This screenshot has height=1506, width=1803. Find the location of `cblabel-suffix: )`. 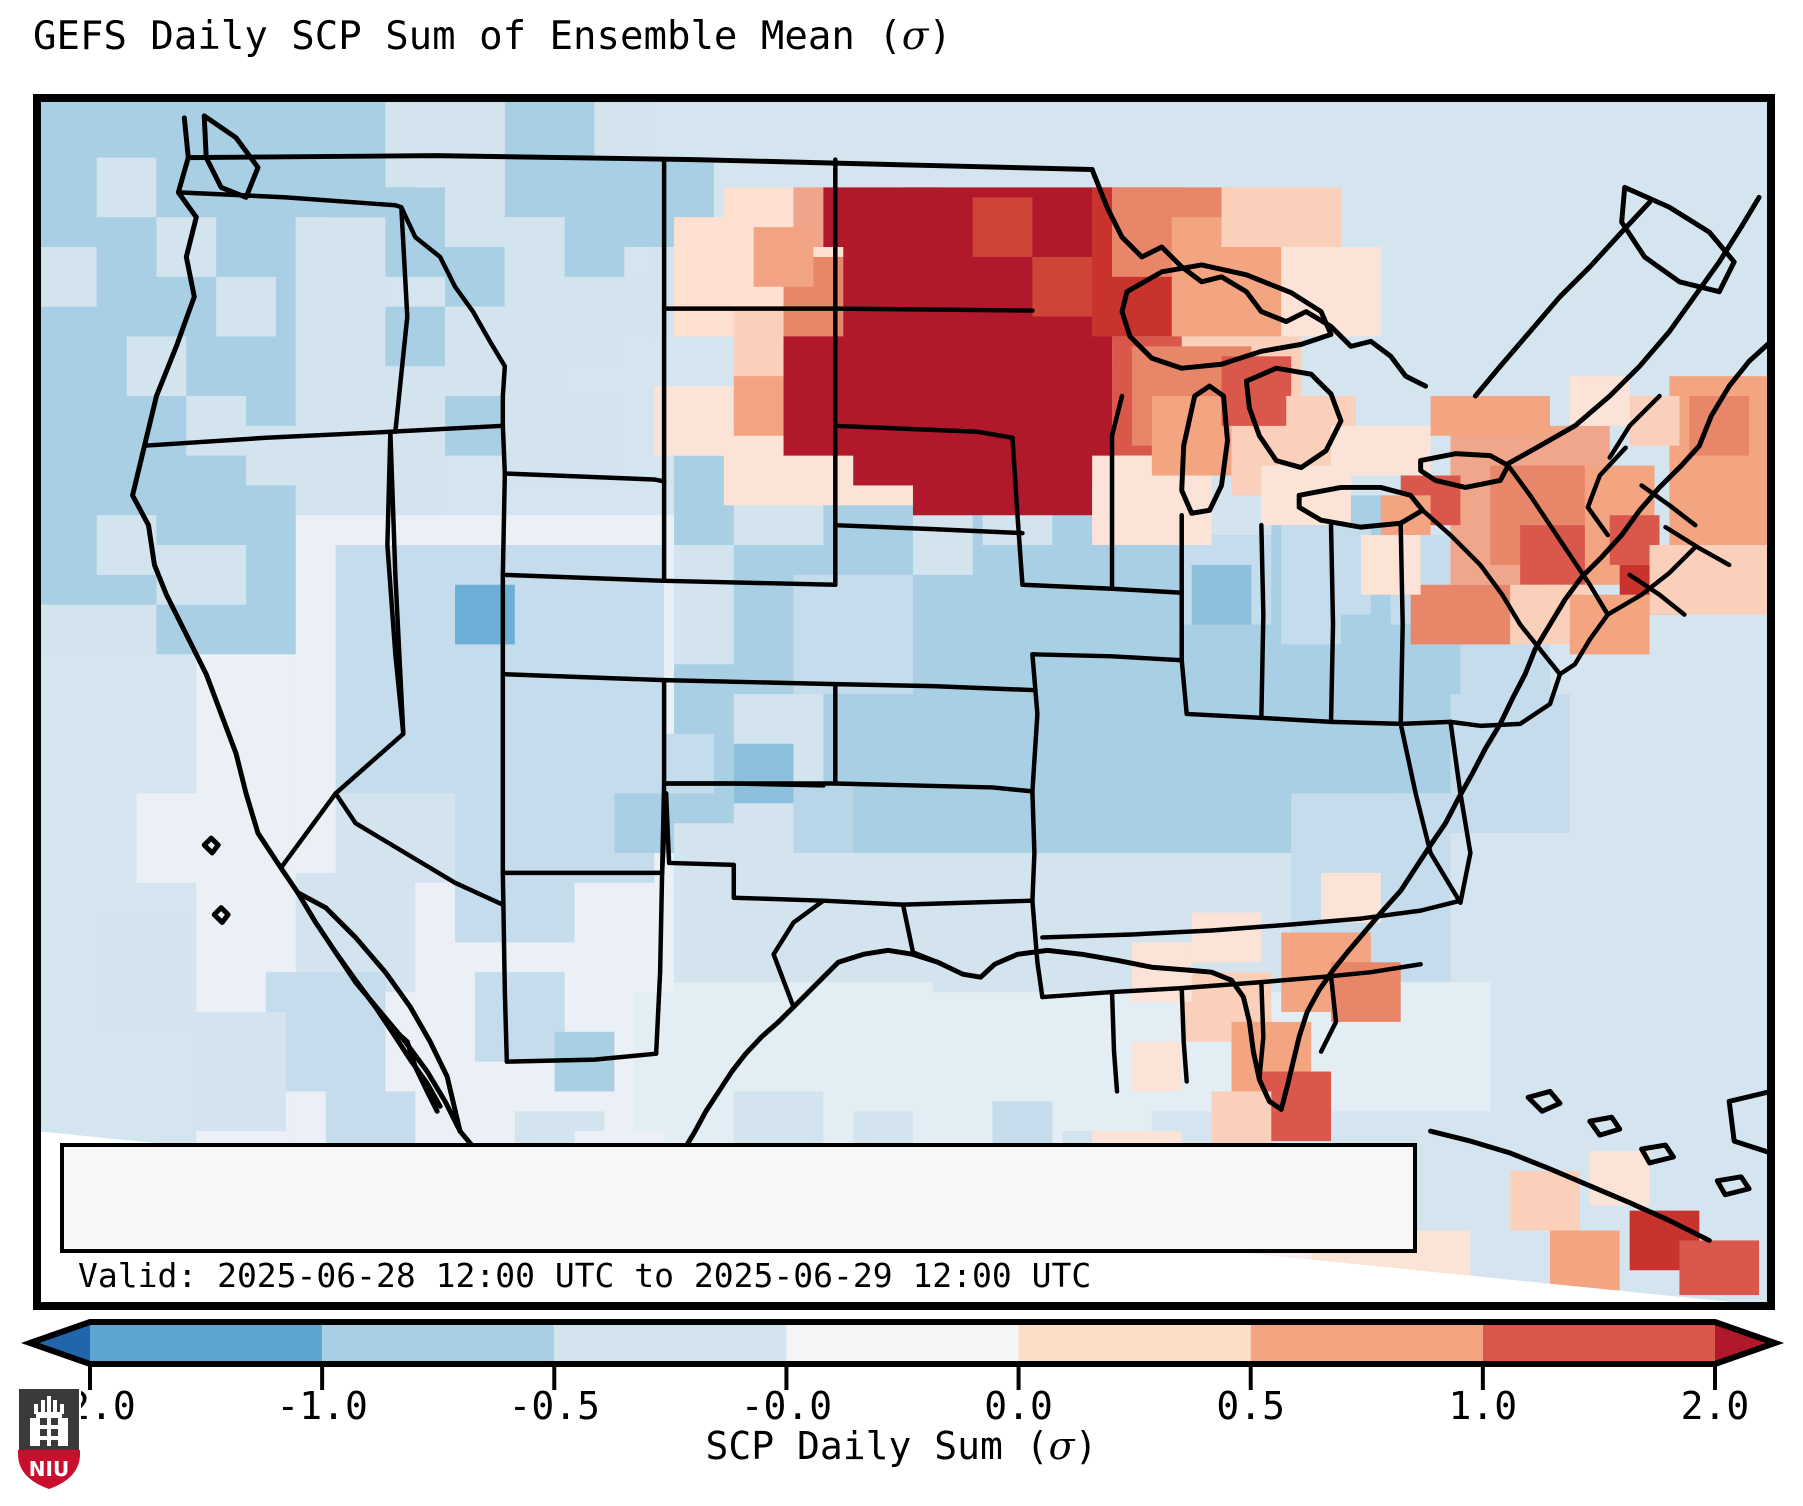

cblabel-suffix: ) is located at coordinates (1086, 1446).